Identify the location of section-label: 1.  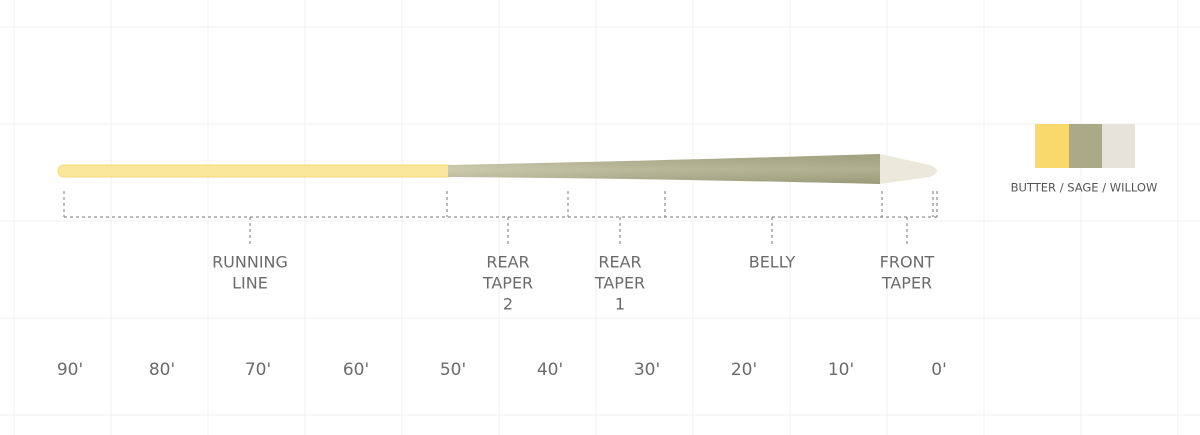
(620, 304).